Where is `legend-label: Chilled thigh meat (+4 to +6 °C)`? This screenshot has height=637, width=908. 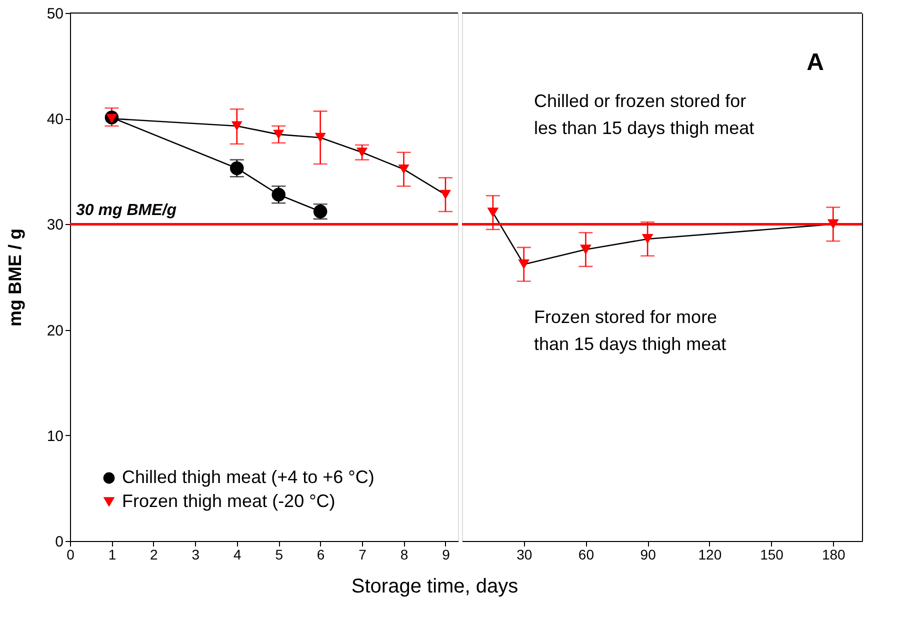 legend-label: Chilled thigh meat (+4 to +6 °C) is located at coordinates (248, 477).